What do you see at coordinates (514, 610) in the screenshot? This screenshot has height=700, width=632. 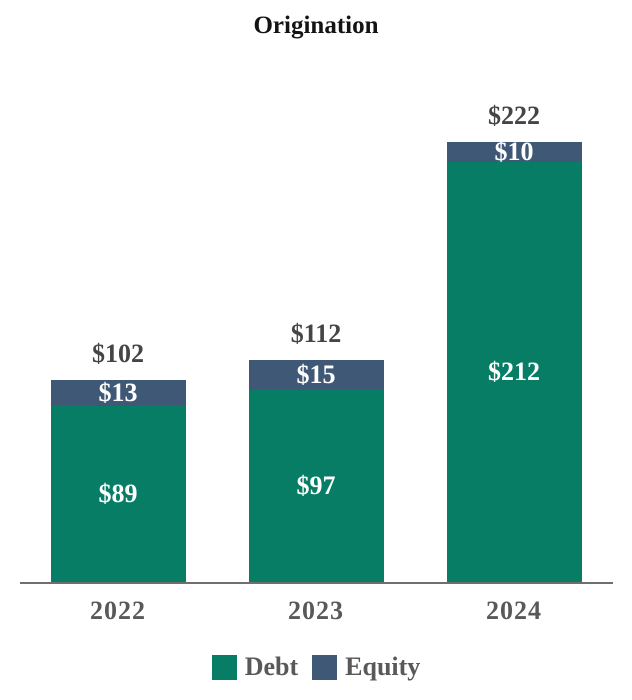 I see `x-axis-label: 2024` at bounding box center [514, 610].